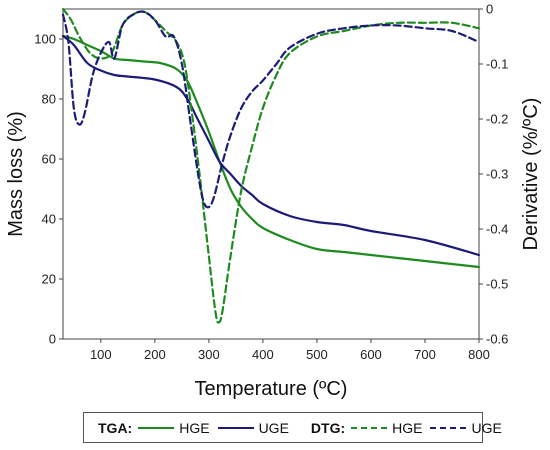 The image size is (550, 450). Describe the element at coordinates (49, 159) in the screenshot. I see `y-left-tick-label: 60` at that location.